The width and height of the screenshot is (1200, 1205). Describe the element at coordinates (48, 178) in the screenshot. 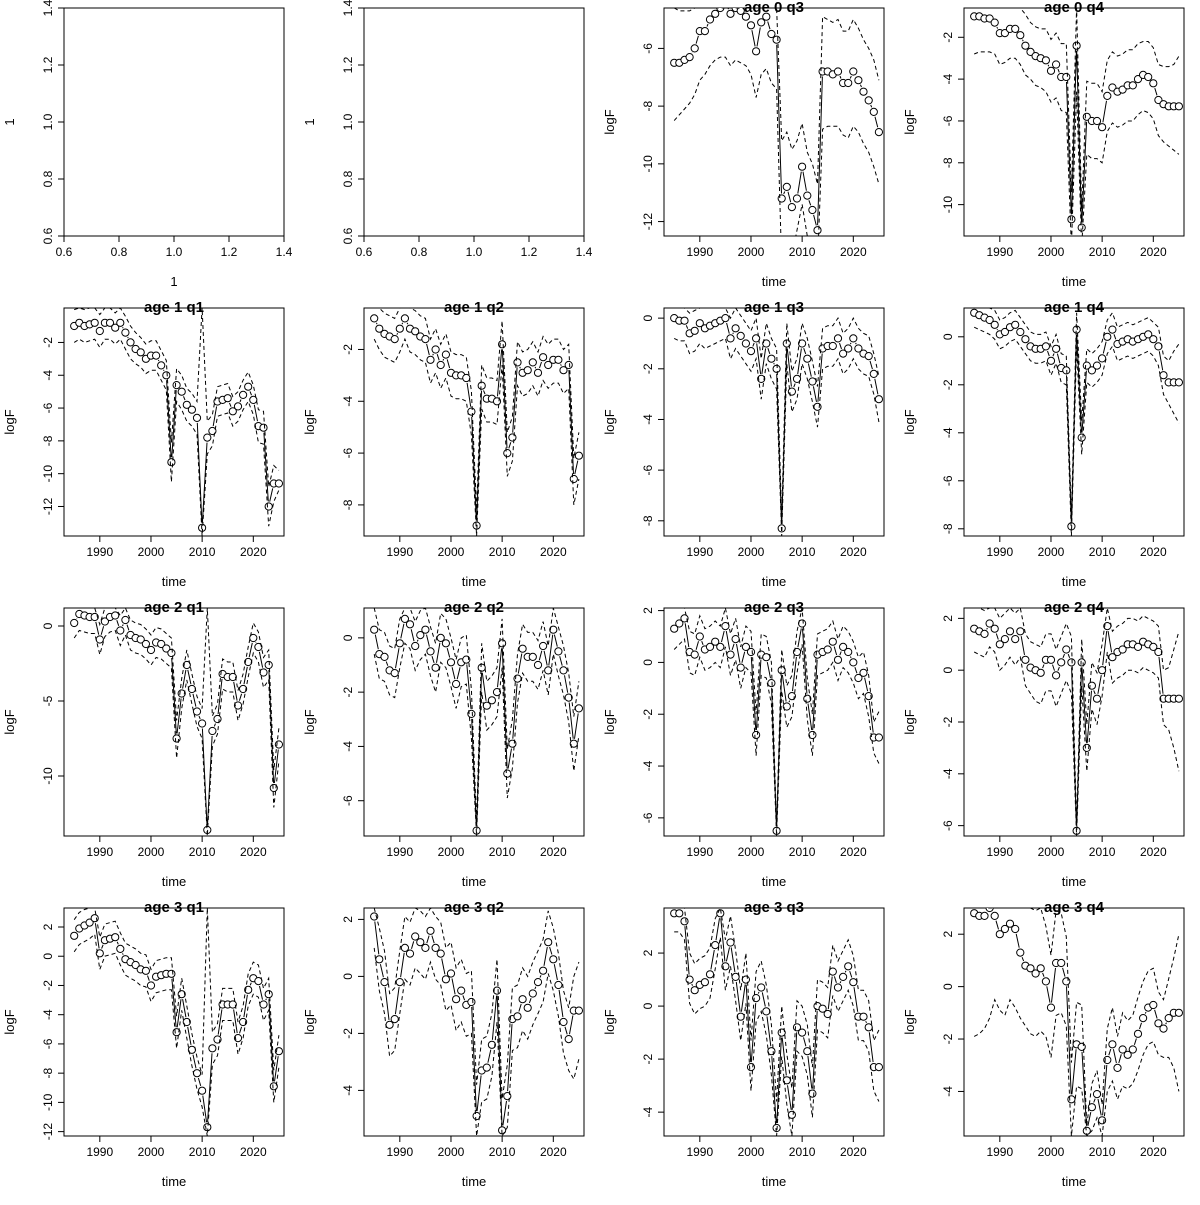

I see `y-tick-label: 0.8` at that location.